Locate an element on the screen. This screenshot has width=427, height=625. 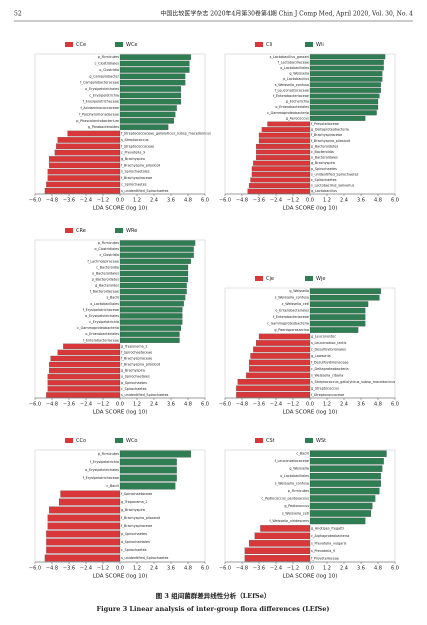
legend-label: Cli is located at coordinates (269, 45).